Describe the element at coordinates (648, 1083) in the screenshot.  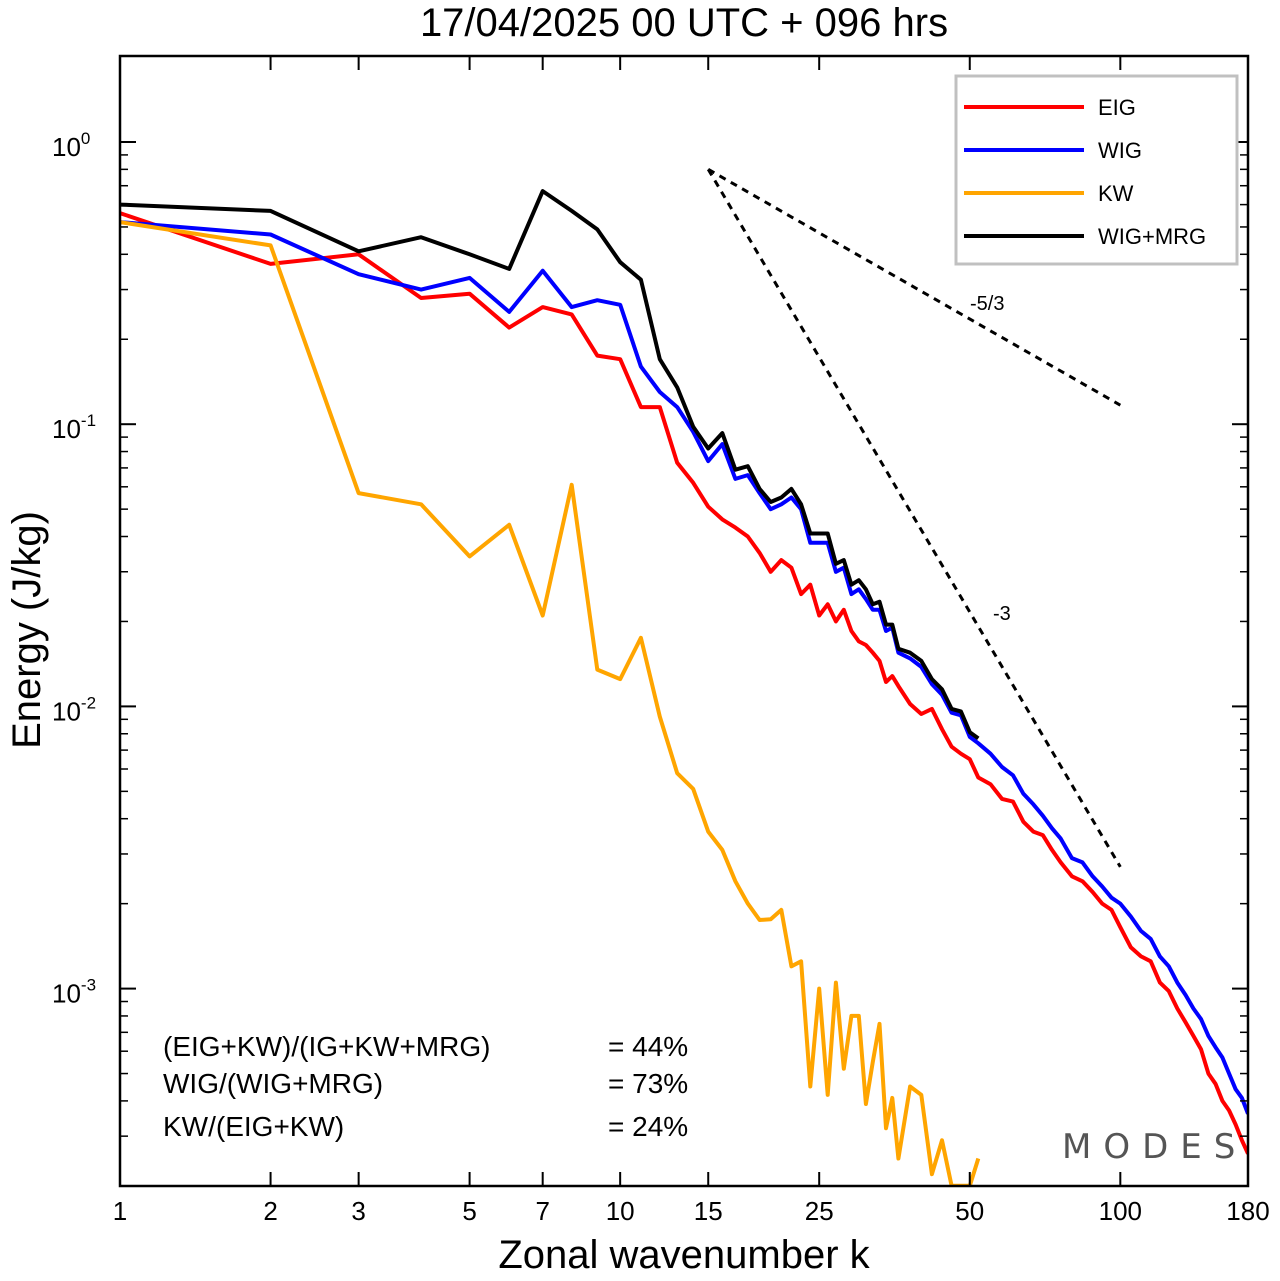
I see `annotation-value-2: = 73%` at that location.